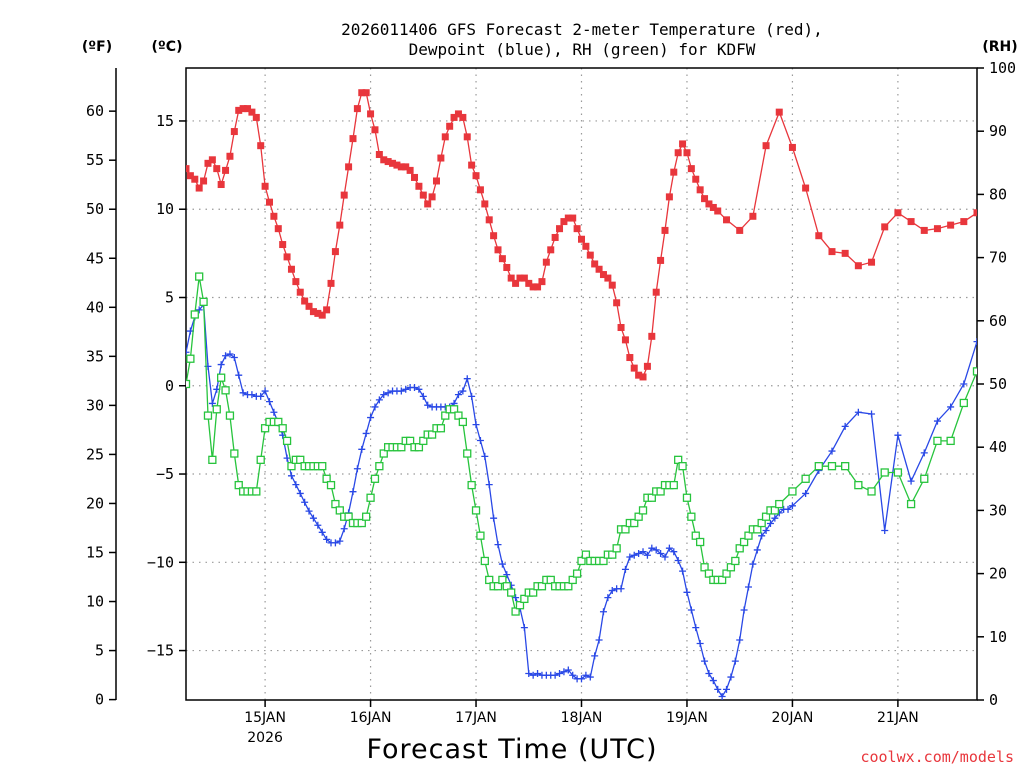 This screenshot has width=1024, height=768. I want to click on credit-label: coolwx.com/models, so click(937, 757).